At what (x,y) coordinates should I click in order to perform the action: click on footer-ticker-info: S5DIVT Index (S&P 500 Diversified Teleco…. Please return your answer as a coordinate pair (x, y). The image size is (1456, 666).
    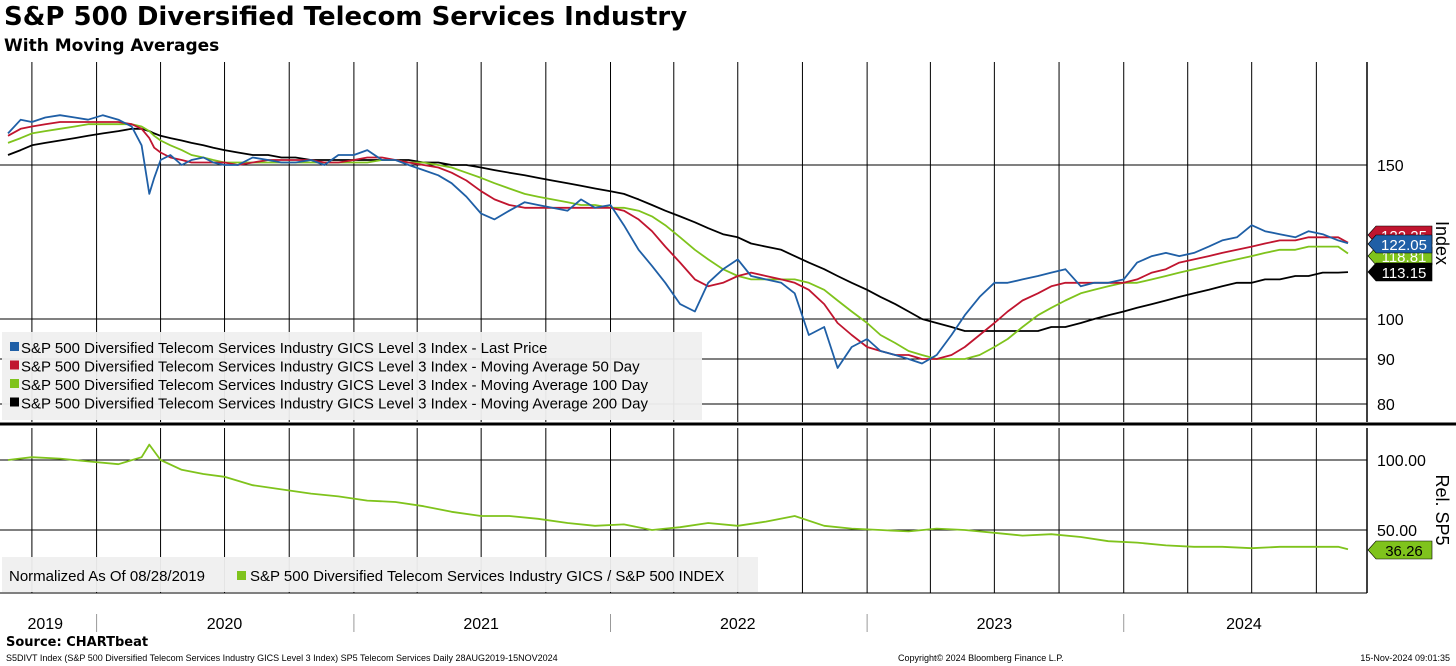
    Looking at the image, I should click on (282, 658).